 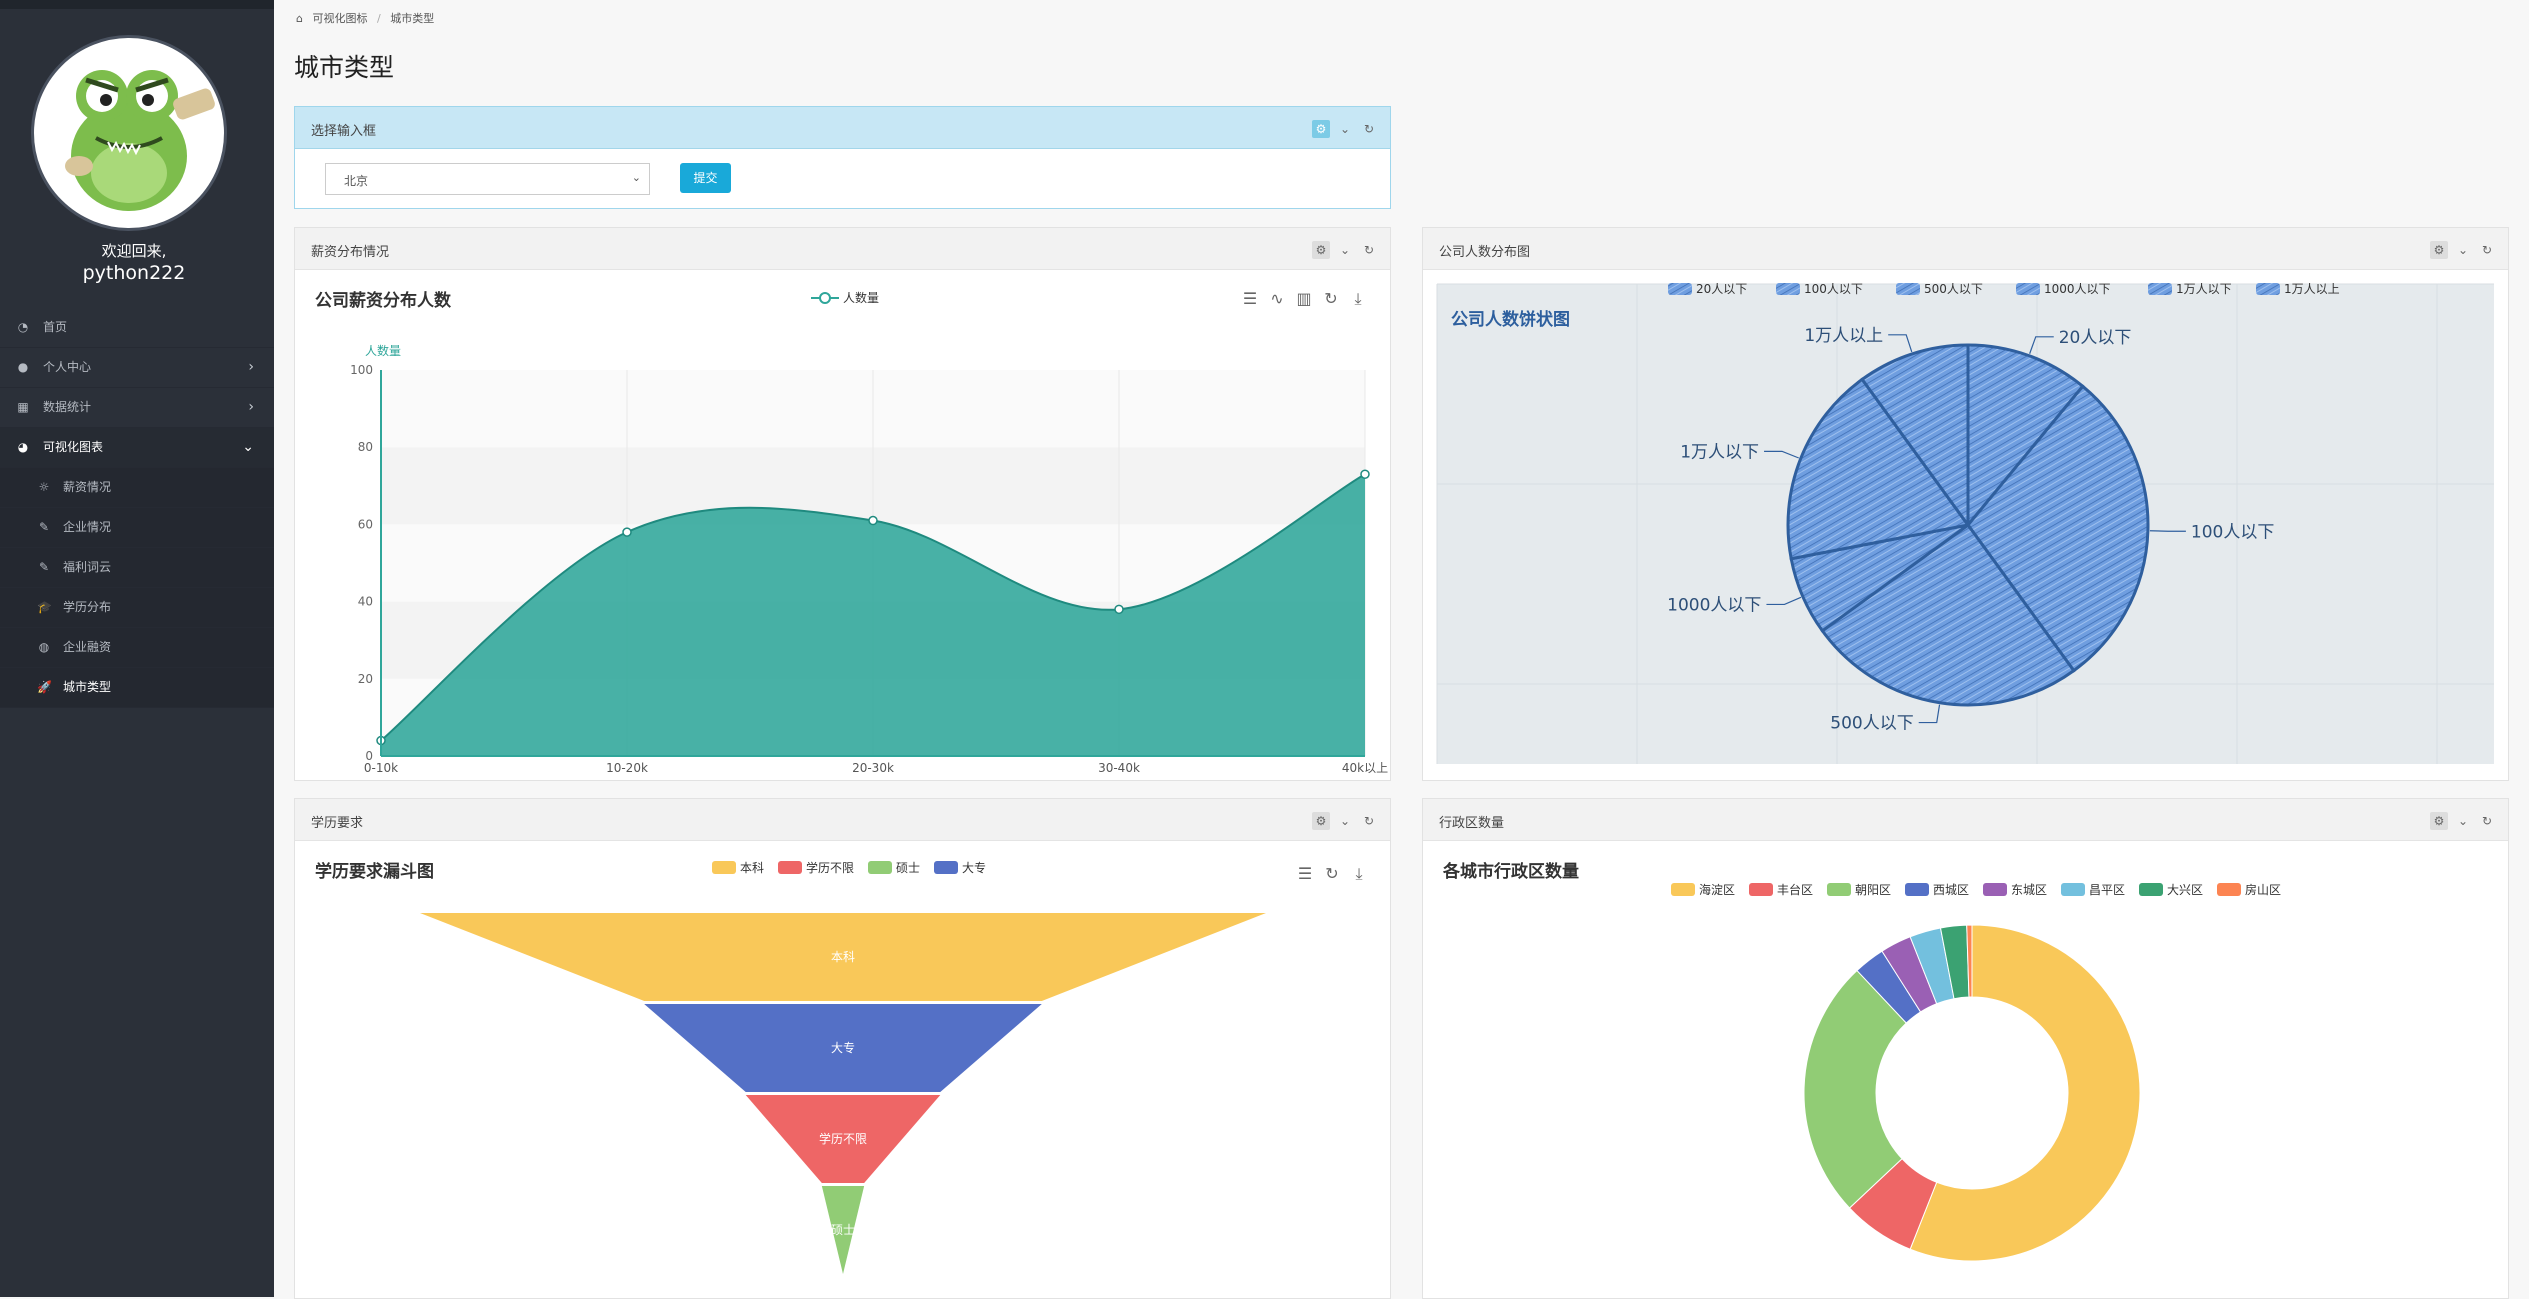 I want to click on sidebar-item-label: 学历分布, so click(x=87, y=607).